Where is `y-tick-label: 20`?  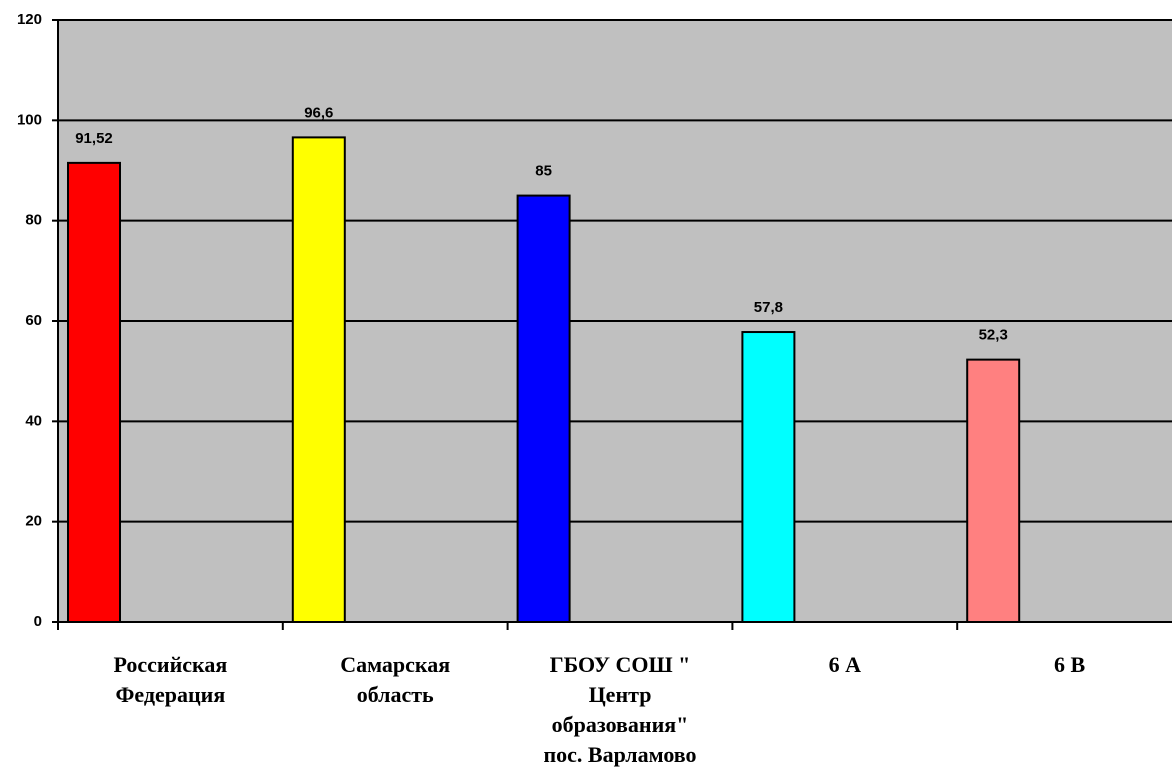 y-tick-label: 20 is located at coordinates (33, 521).